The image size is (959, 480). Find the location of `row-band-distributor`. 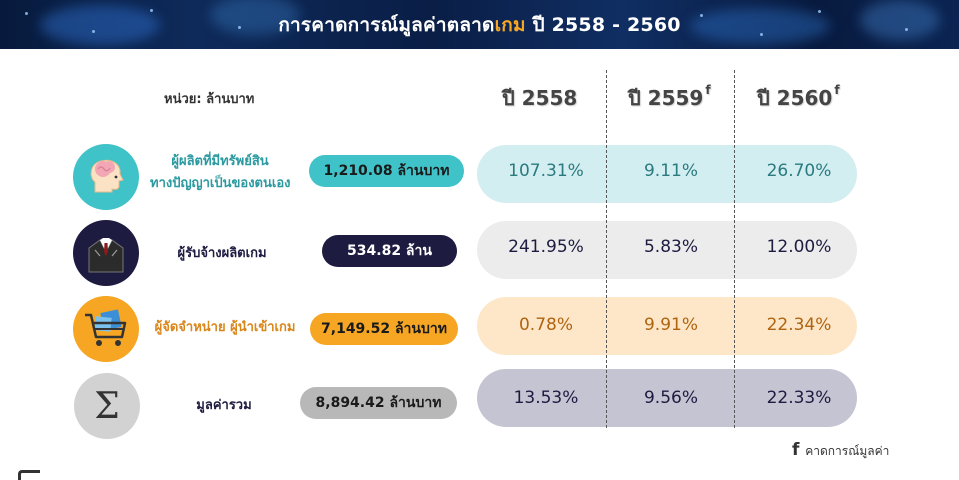

row-band-distributor is located at coordinates (667, 326).